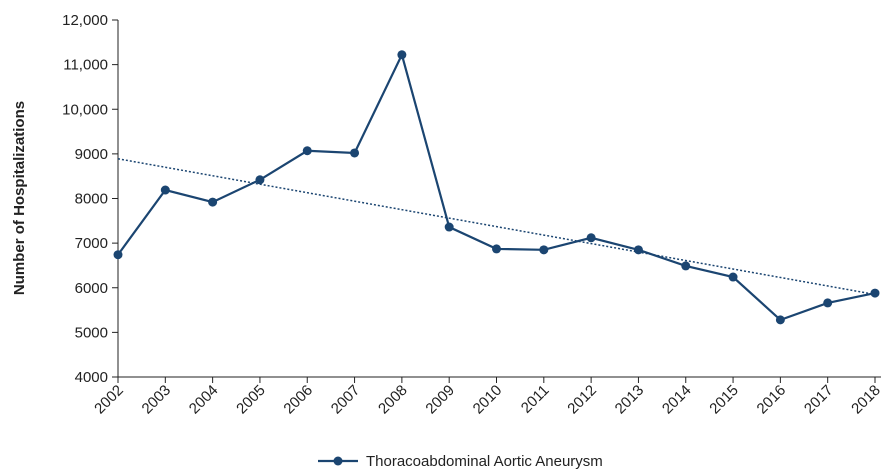  What do you see at coordinates (346, 400) in the screenshot?
I see `x-tick-label: 2007` at bounding box center [346, 400].